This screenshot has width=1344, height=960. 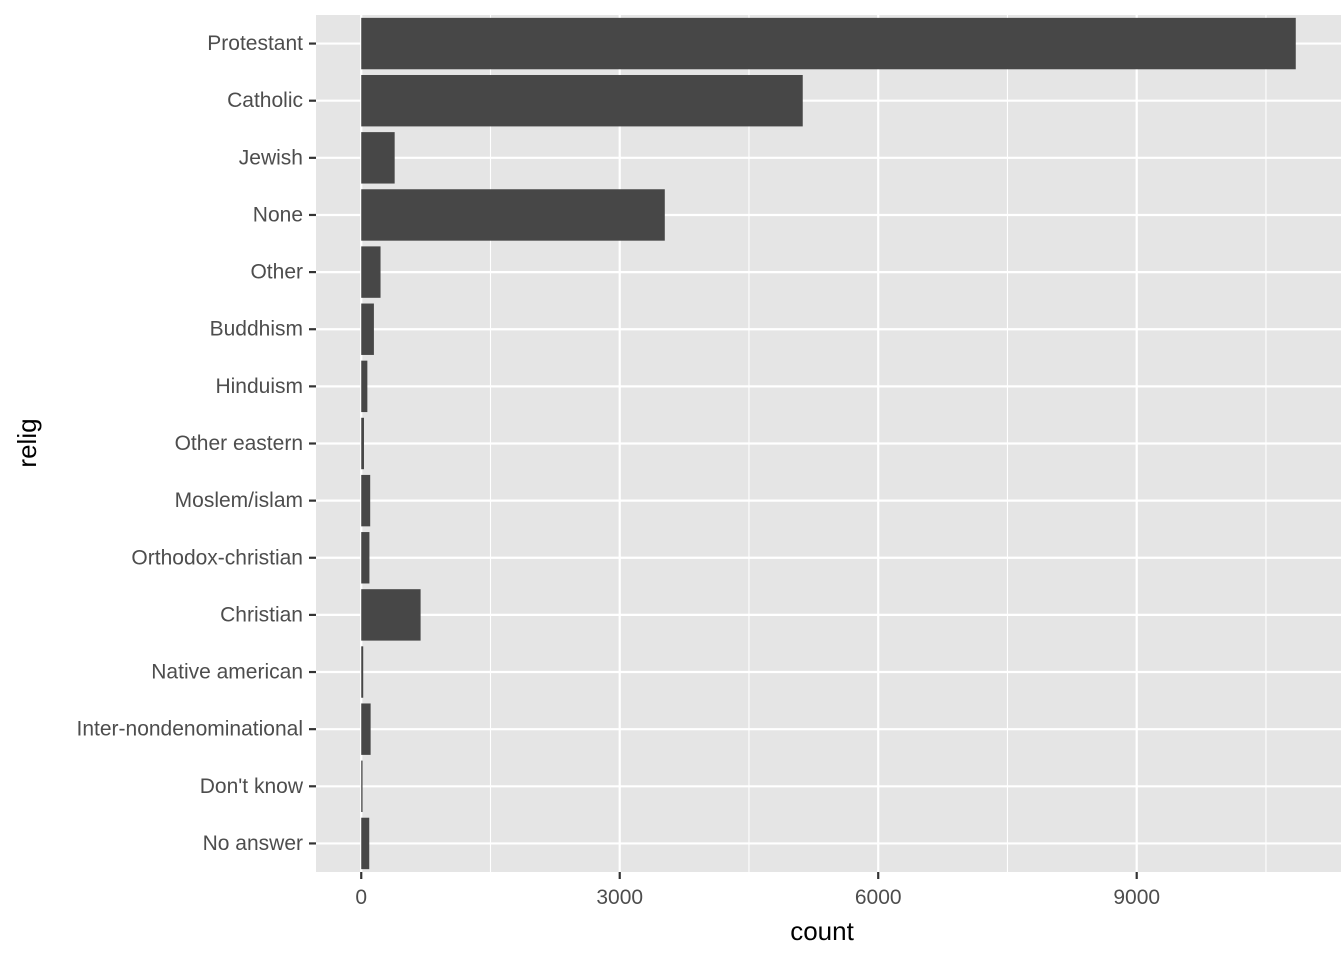 What do you see at coordinates (265, 100) in the screenshot?
I see `y-tick-label: Catholic` at bounding box center [265, 100].